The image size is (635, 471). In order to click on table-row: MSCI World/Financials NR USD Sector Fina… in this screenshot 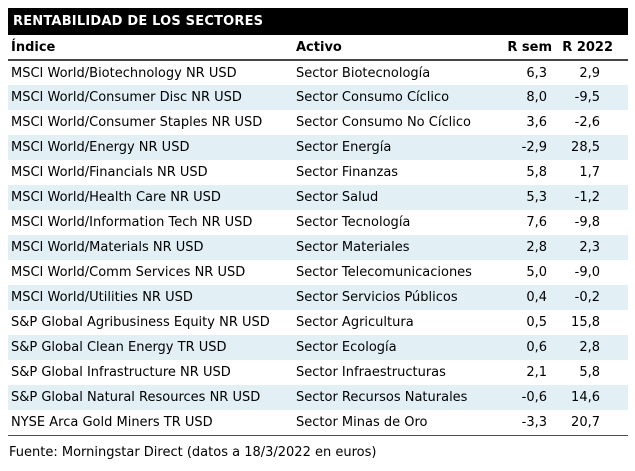, I will do `click(318, 172)`.